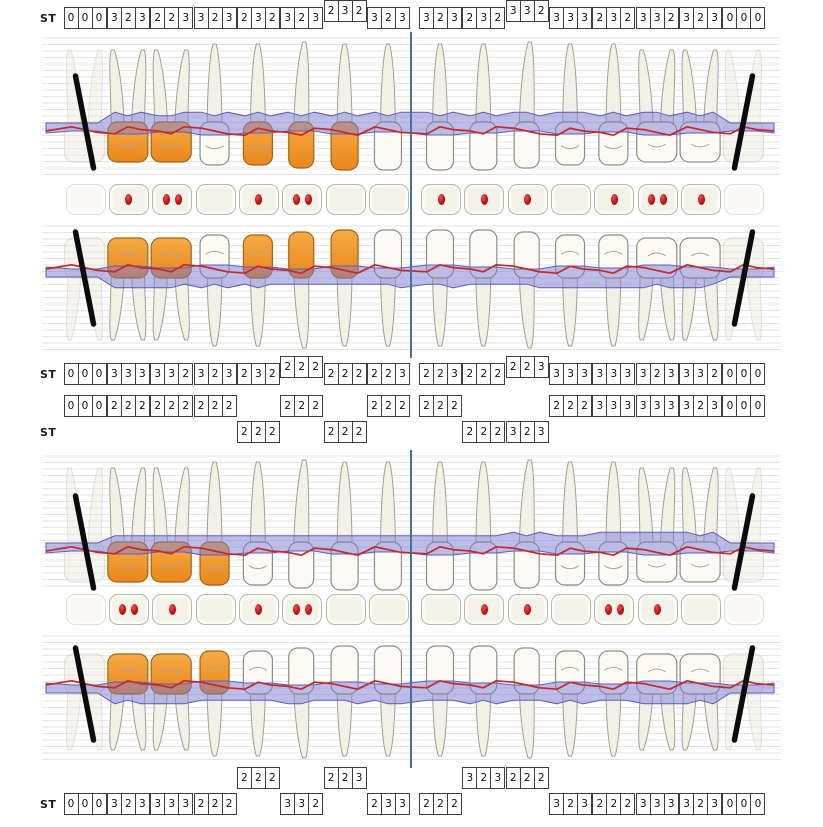 This screenshot has width=823, height=827. What do you see at coordinates (614, 609) in the screenshot?
I see `occlusal-surface-t13` at bounding box center [614, 609].